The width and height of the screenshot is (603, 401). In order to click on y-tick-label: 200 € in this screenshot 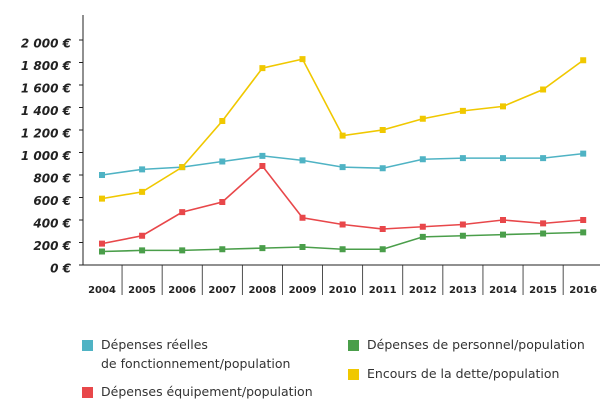, I will do `click(52, 246)`.